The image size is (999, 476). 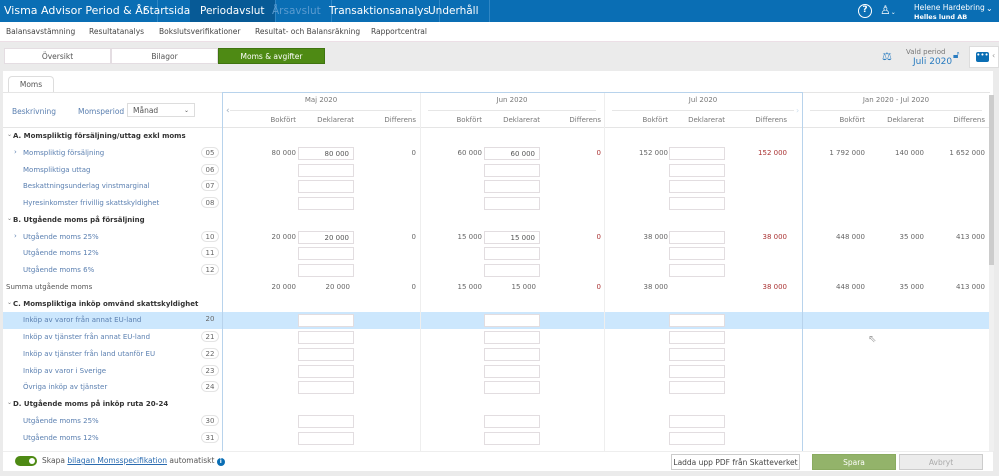 What do you see at coordinates (984, 57) in the screenshot?
I see `chat-button: ••• ‹` at bounding box center [984, 57].